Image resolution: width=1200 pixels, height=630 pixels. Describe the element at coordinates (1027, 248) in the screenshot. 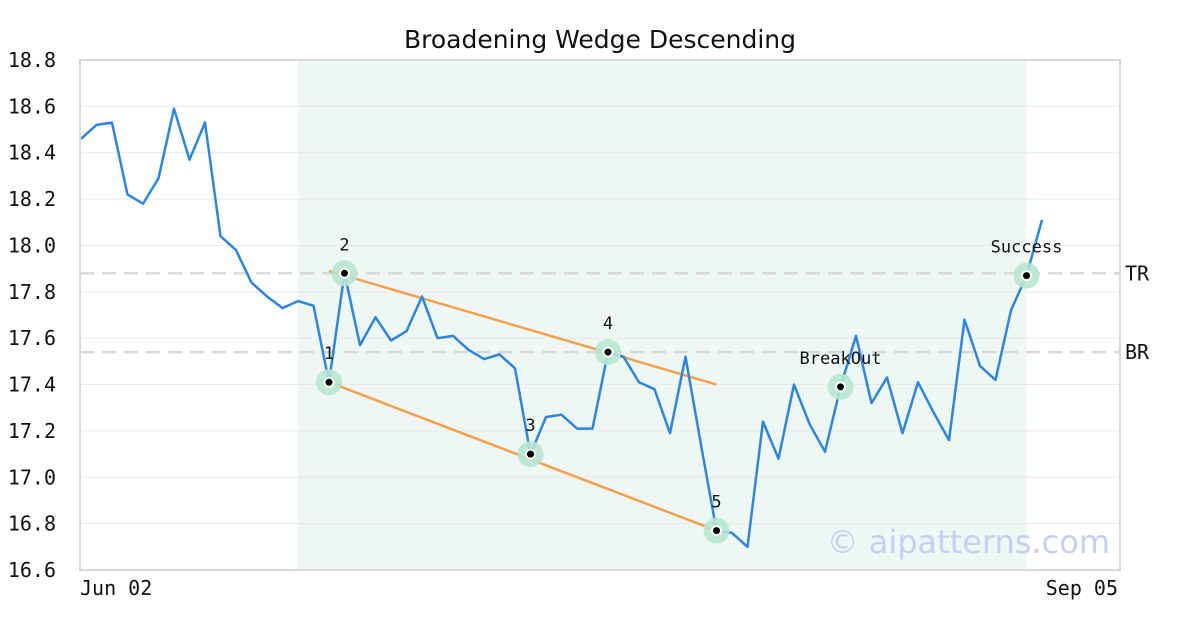

I see `pattern-point-label: Success` at that location.